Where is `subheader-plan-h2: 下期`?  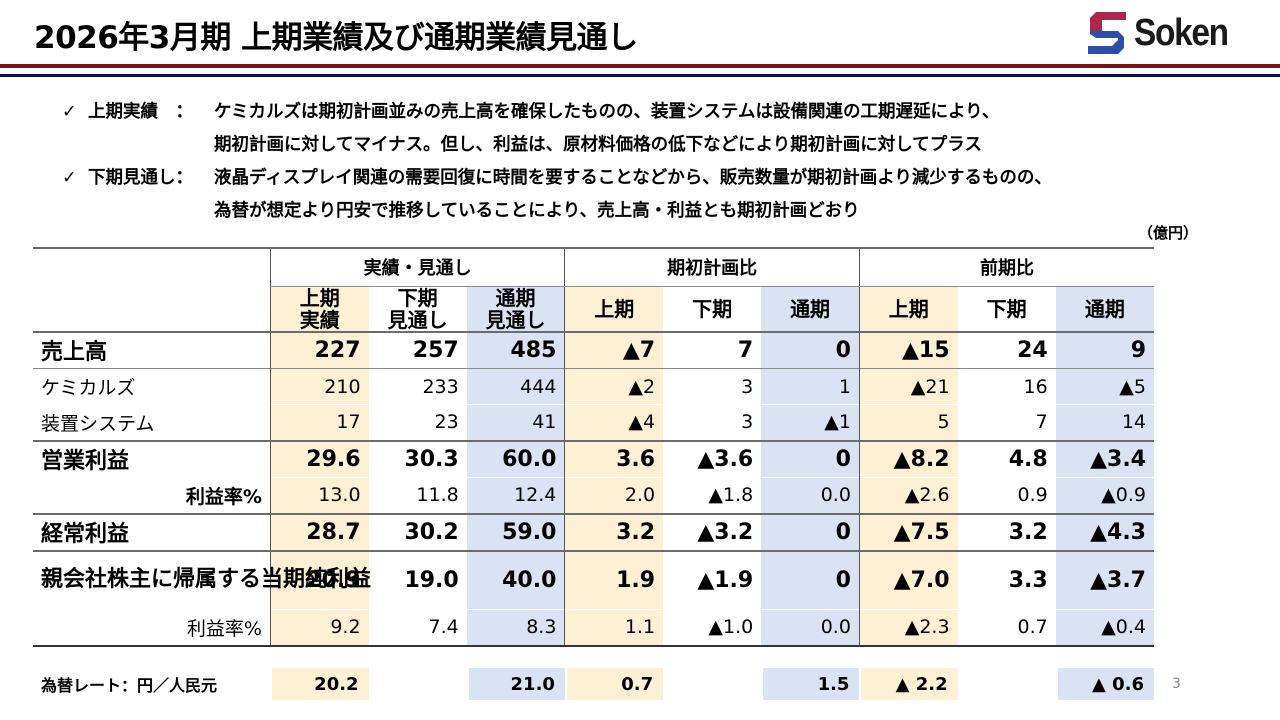
subheader-plan-h2: 下期 is located at coordinates (712, 308).